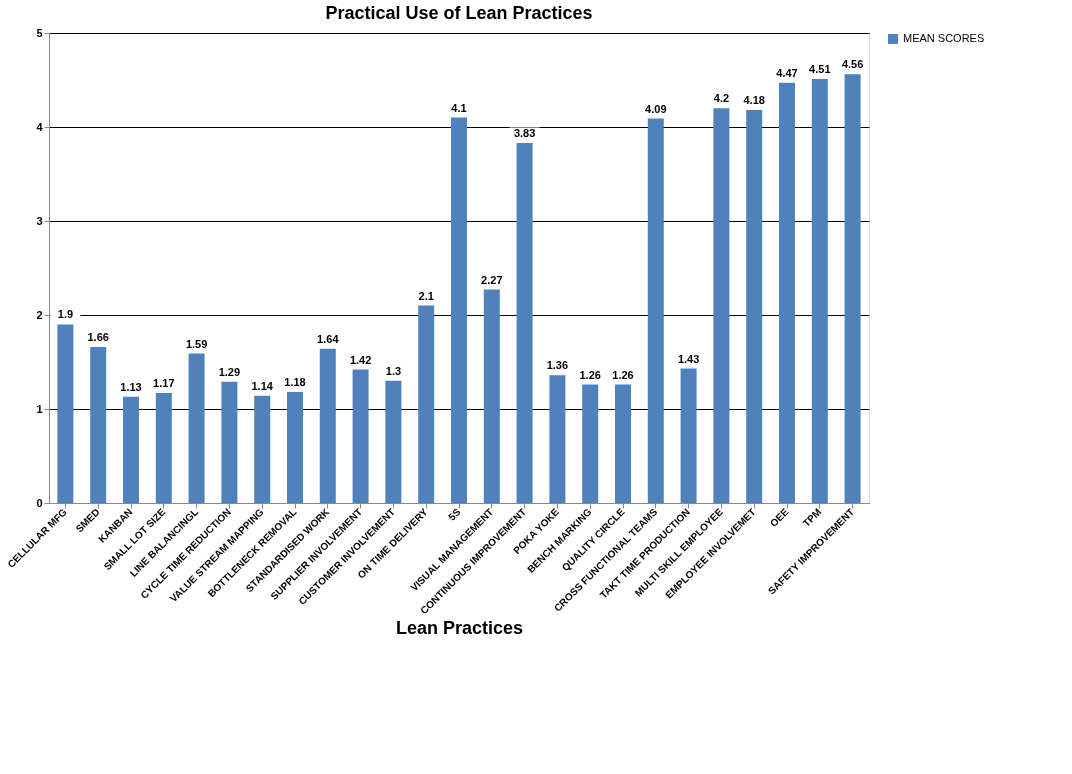 The image size is (1072, 774). What do you see at coordinates (39, 32) in the screenshot?
I see `y-tick-label: 5` at bounding box center [39, 32].